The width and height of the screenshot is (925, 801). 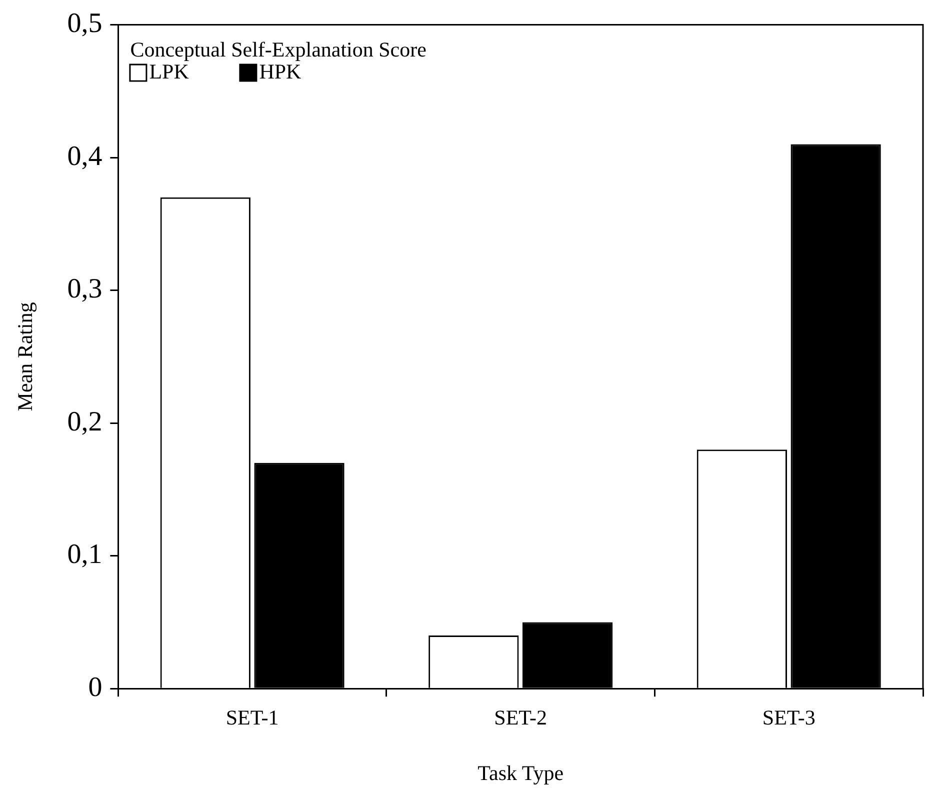 I want to click on y-tick-label: 0,1, so click(x=84, y=554).